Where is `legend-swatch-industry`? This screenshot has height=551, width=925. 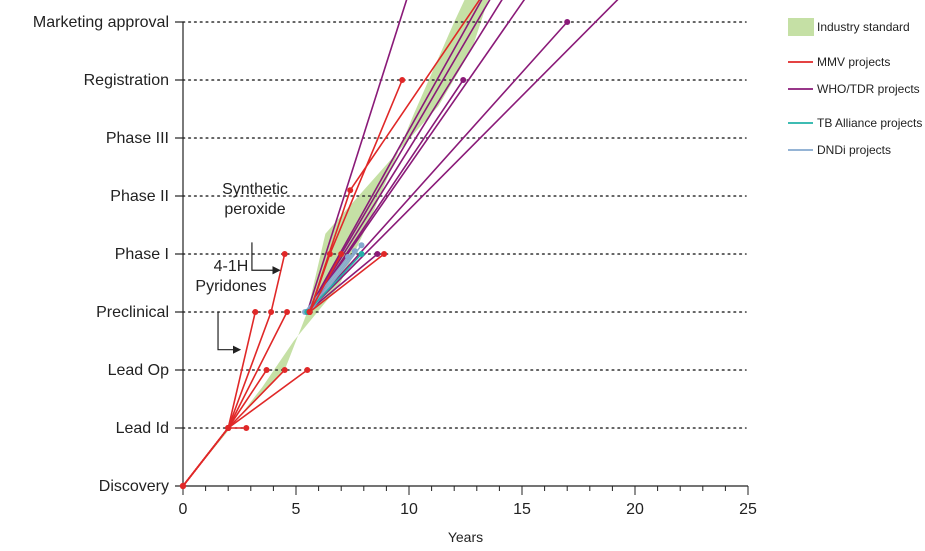 legend-swatch-industry is located at coordinates (801, 27).